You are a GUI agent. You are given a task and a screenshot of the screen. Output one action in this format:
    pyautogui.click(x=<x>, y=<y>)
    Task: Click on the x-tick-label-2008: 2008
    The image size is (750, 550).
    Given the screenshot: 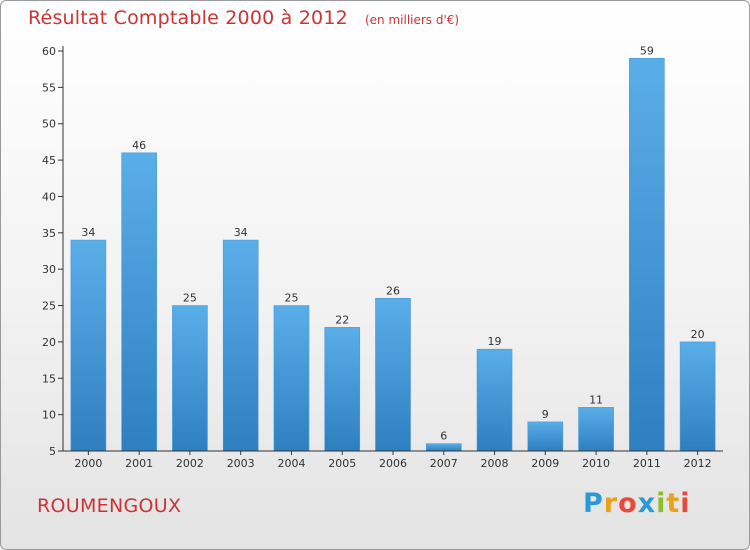 What is the action you would take?
    pyautogui.click(x=495, y=463)
    